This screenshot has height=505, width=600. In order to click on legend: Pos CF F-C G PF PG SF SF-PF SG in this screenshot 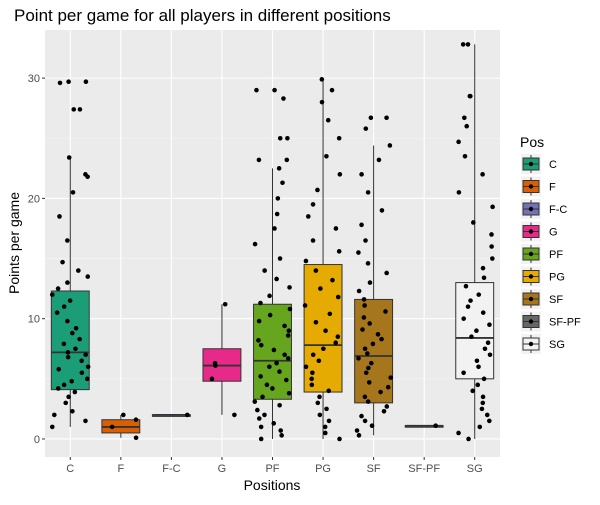, I will do `click(550, 244)`.